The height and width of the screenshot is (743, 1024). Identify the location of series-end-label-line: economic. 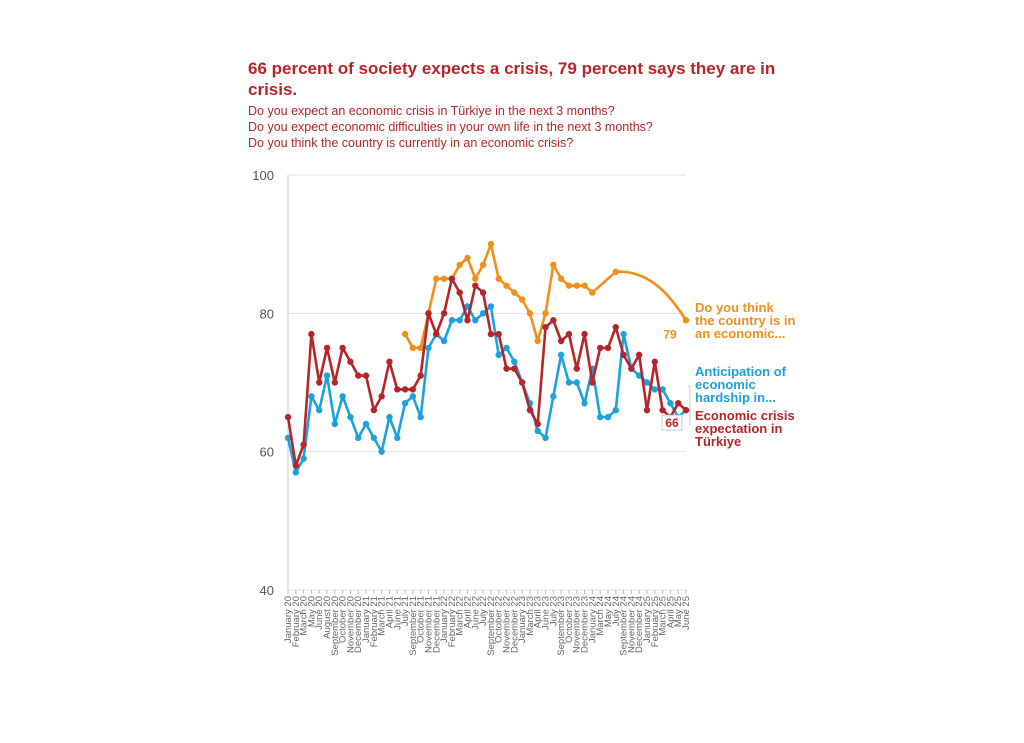
(725, 384).